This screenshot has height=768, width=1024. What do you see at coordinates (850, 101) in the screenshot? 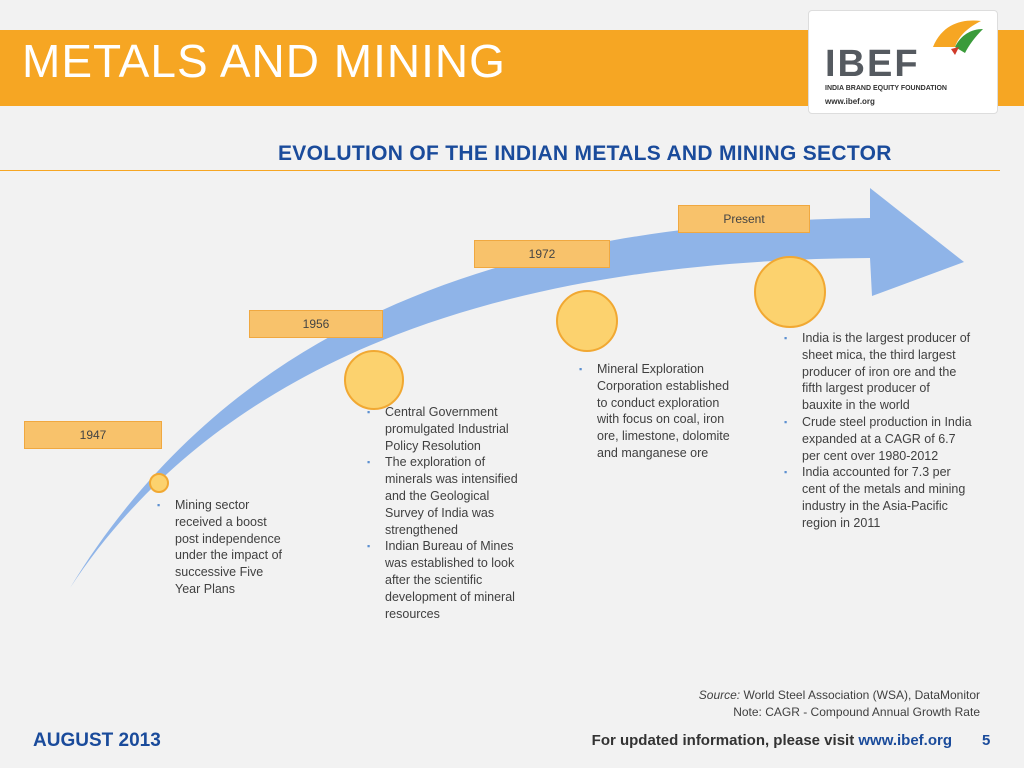
I see `logo-url: www.ibef.org` at bounding box center [850, 101].